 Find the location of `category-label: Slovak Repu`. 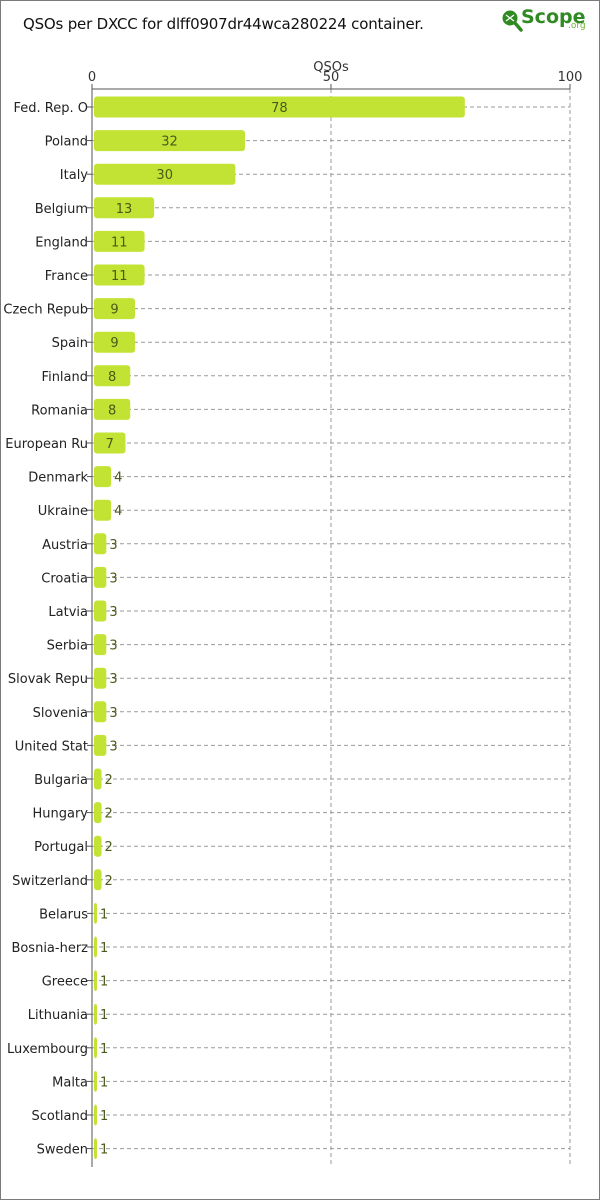

category-label: Slovak Repu is located at coordinates (48, 679).